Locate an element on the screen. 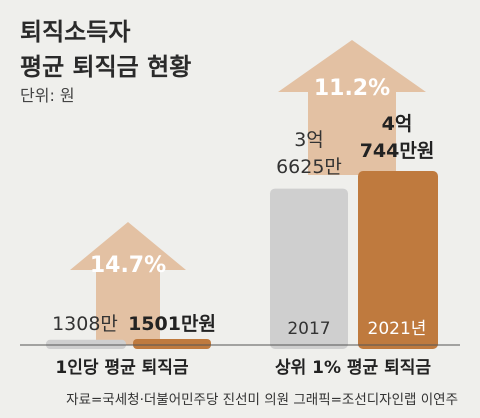  growth-label-individual: 14.7% is located at coordinates (128, 265).